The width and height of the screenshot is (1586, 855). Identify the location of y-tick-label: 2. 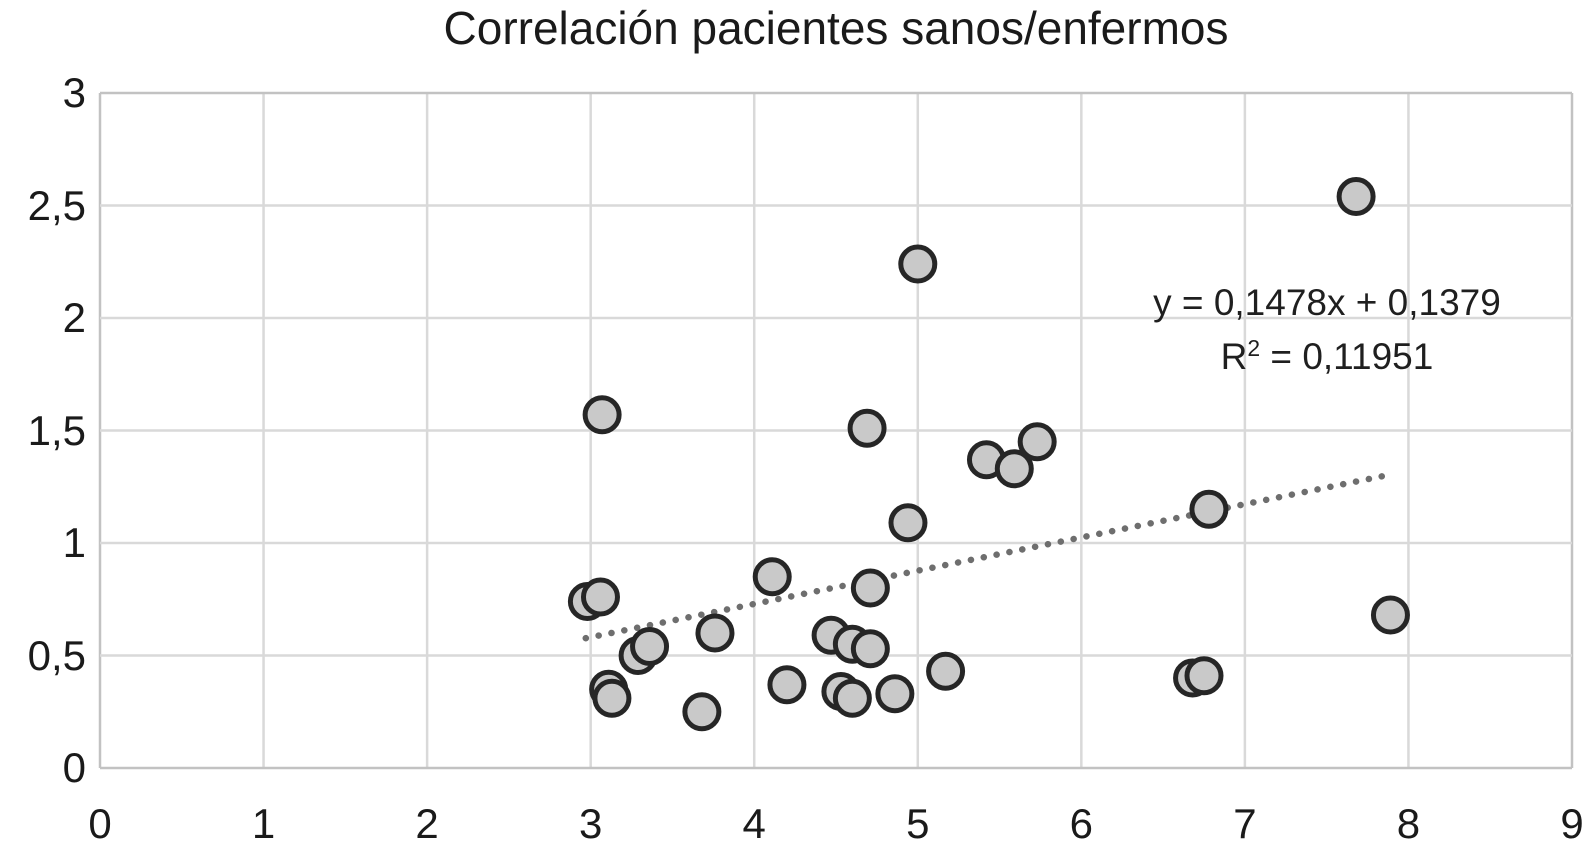
(74, 317).